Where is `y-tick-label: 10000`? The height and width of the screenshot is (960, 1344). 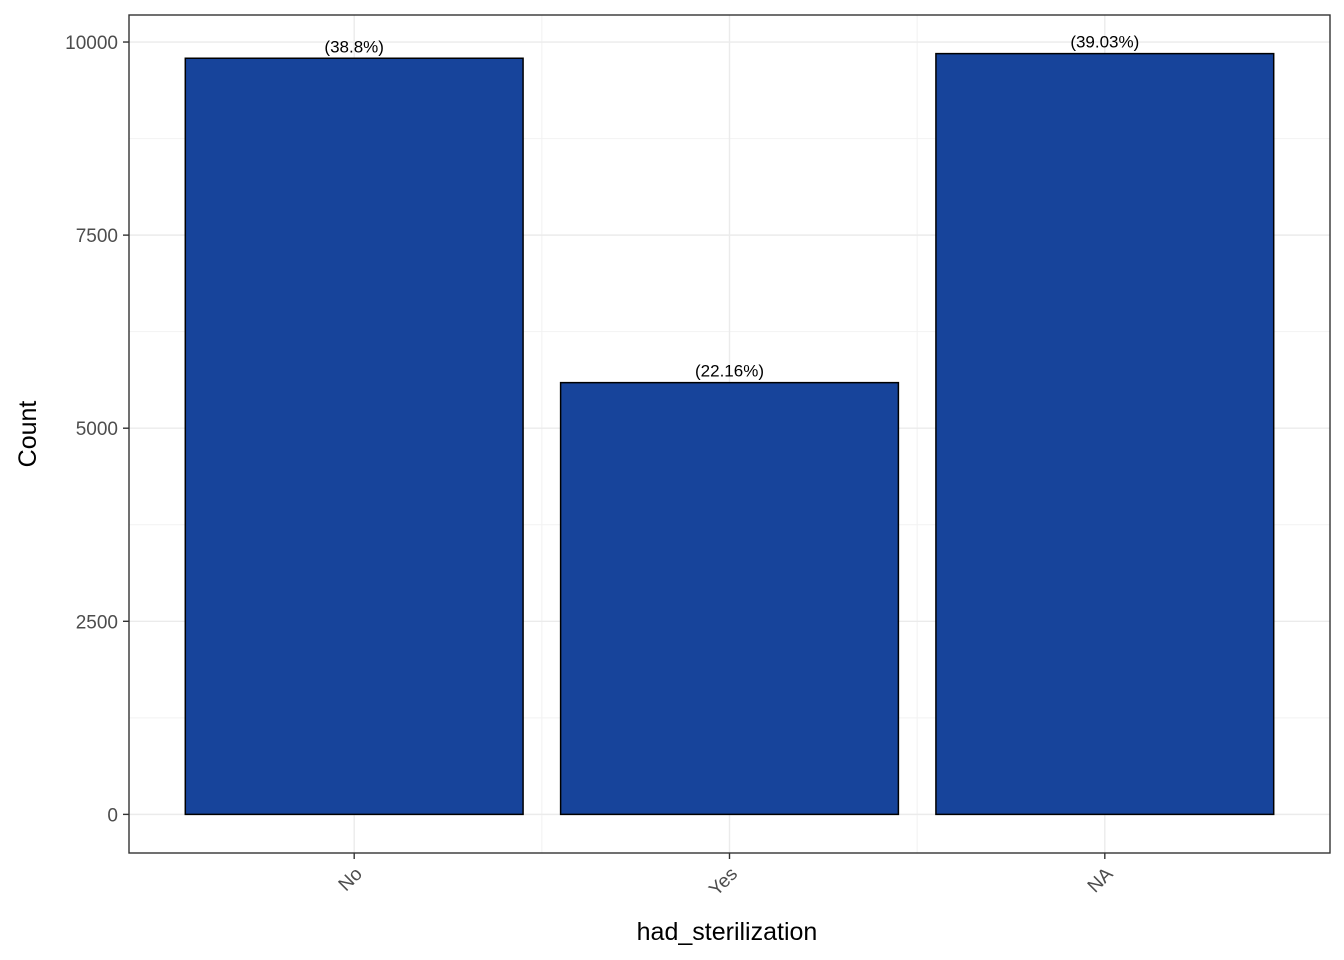 y-tick-label: 10000 is located at coordinates (91, 43).